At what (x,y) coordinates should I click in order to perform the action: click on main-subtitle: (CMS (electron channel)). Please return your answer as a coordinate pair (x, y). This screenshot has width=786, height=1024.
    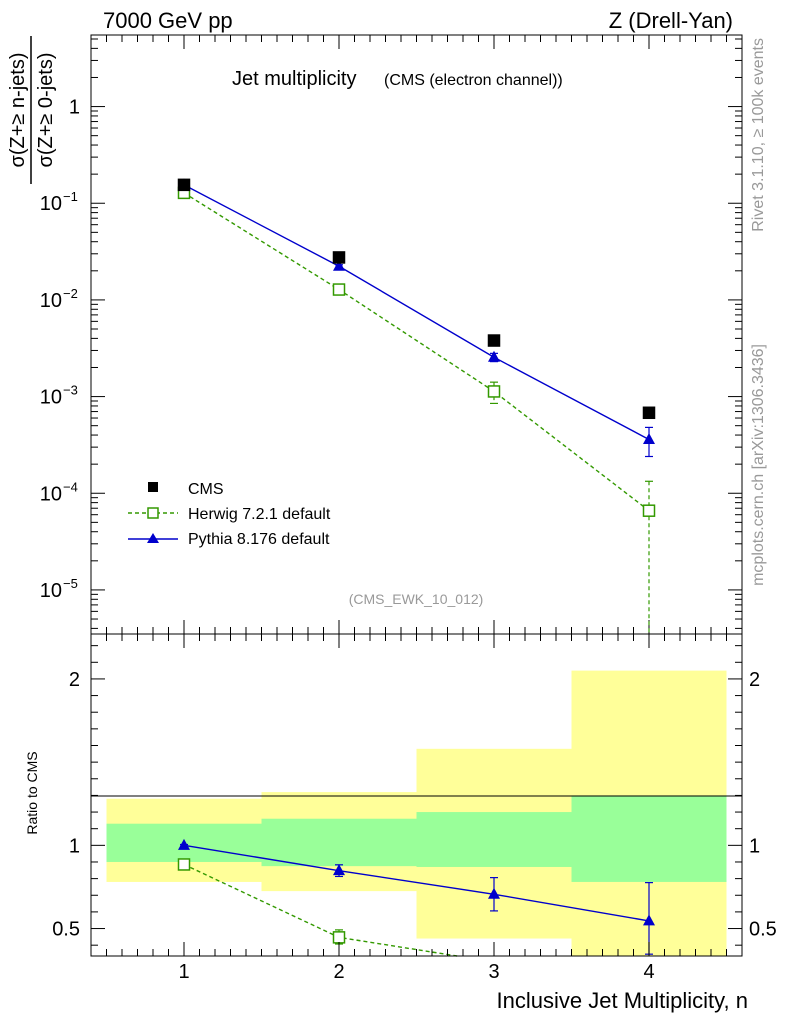
    Looking at the image, I should click on (473, 80).